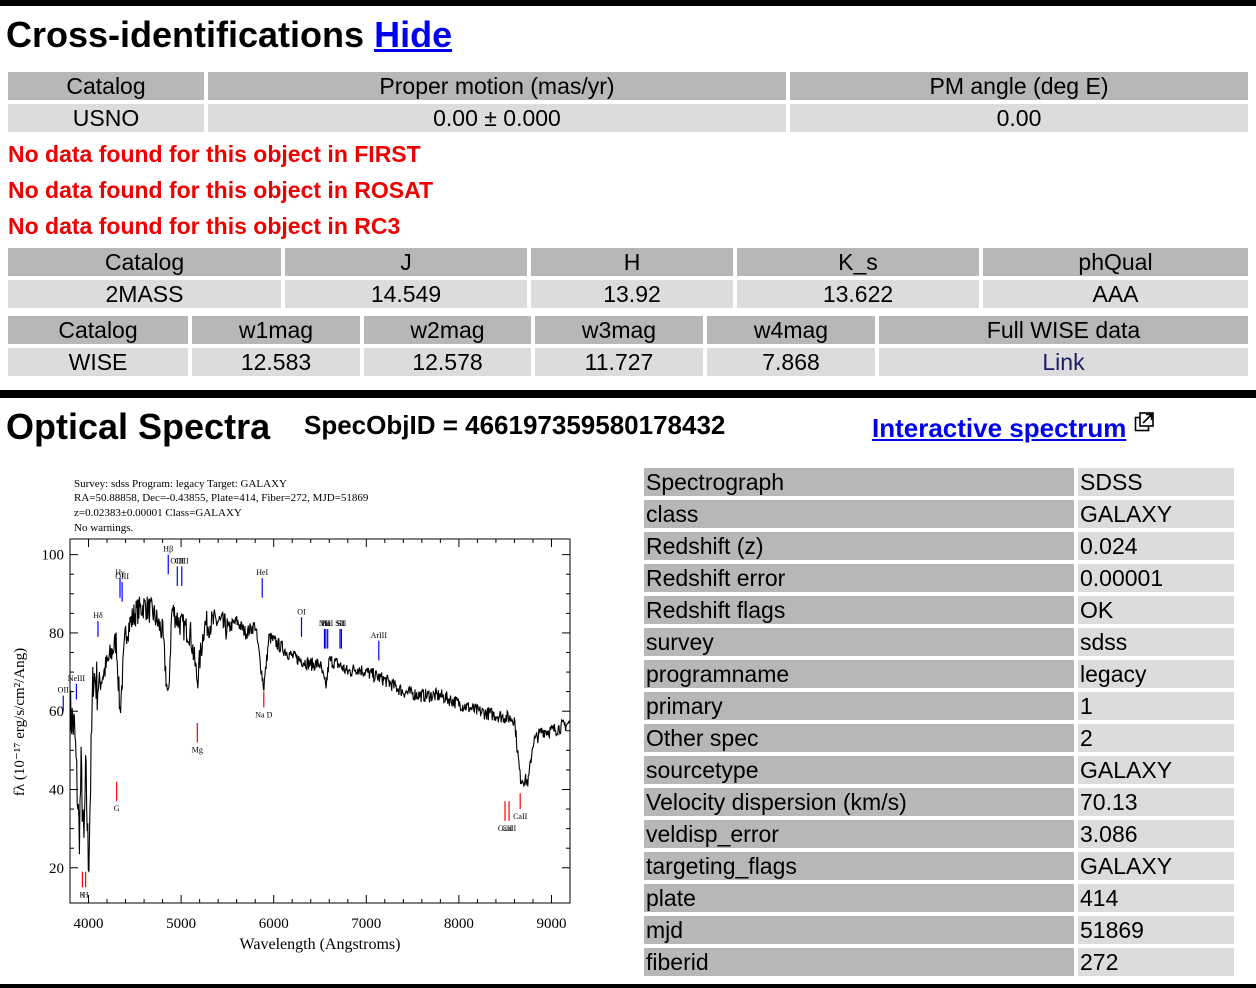  I want to click on property-name: Redshift error, so click(859, 578).